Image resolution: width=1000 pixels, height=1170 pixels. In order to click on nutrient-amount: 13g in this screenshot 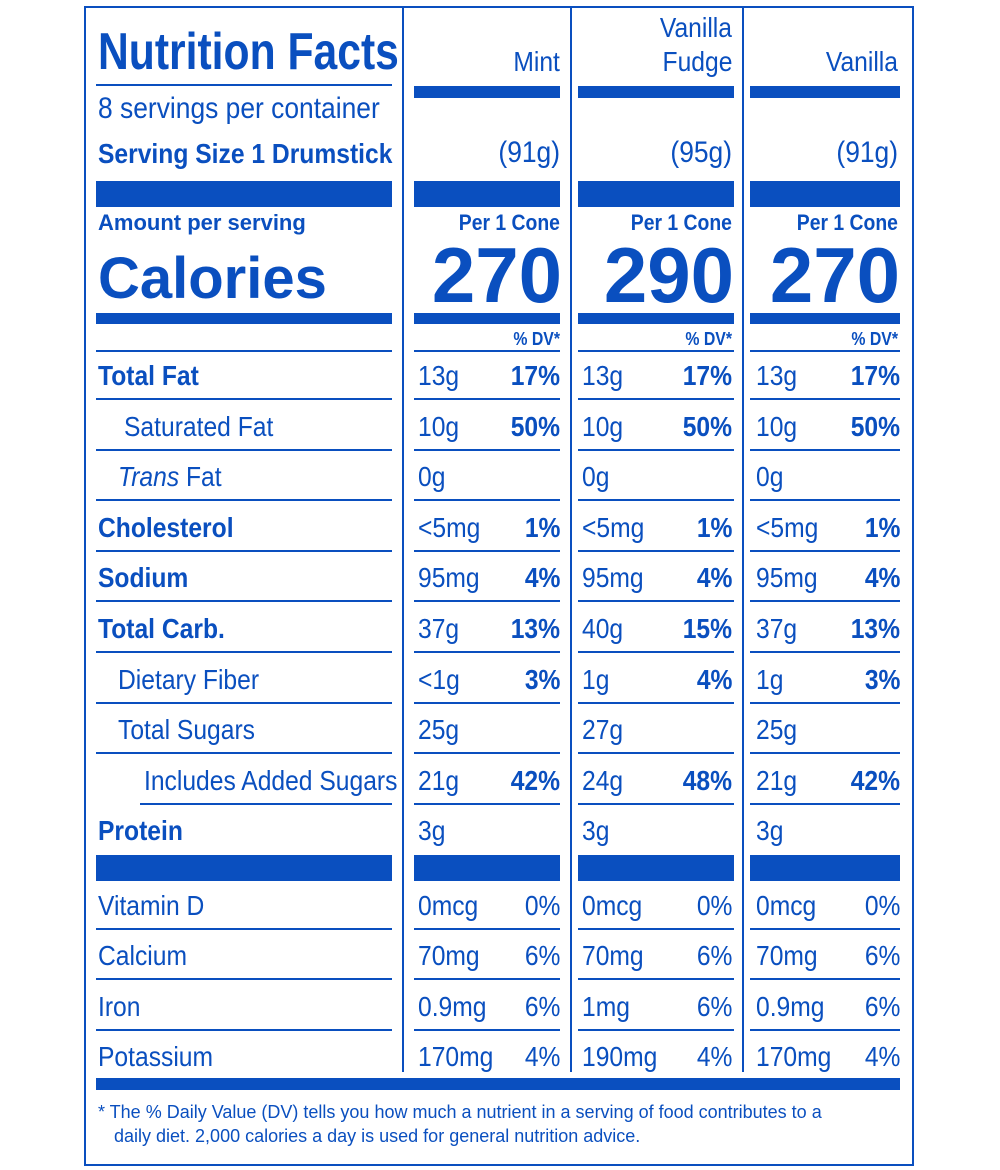, I will do `click(439, 375)`.